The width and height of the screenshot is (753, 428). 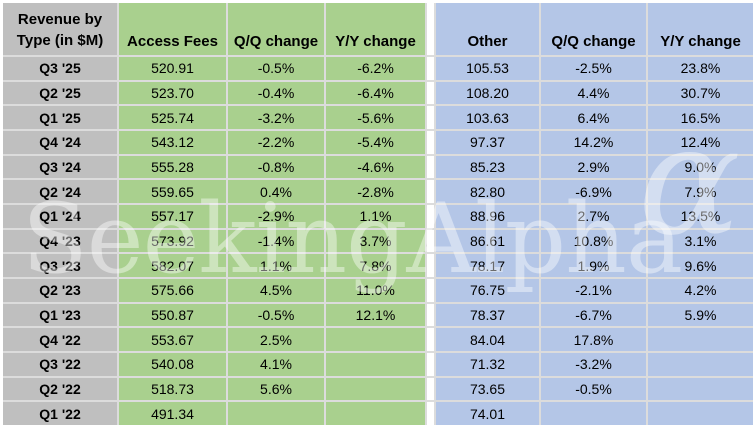 What do you see at coordinates (593, 413) in the screenshot?
I see `other-qq-cell` at bounding box center [593, 413].